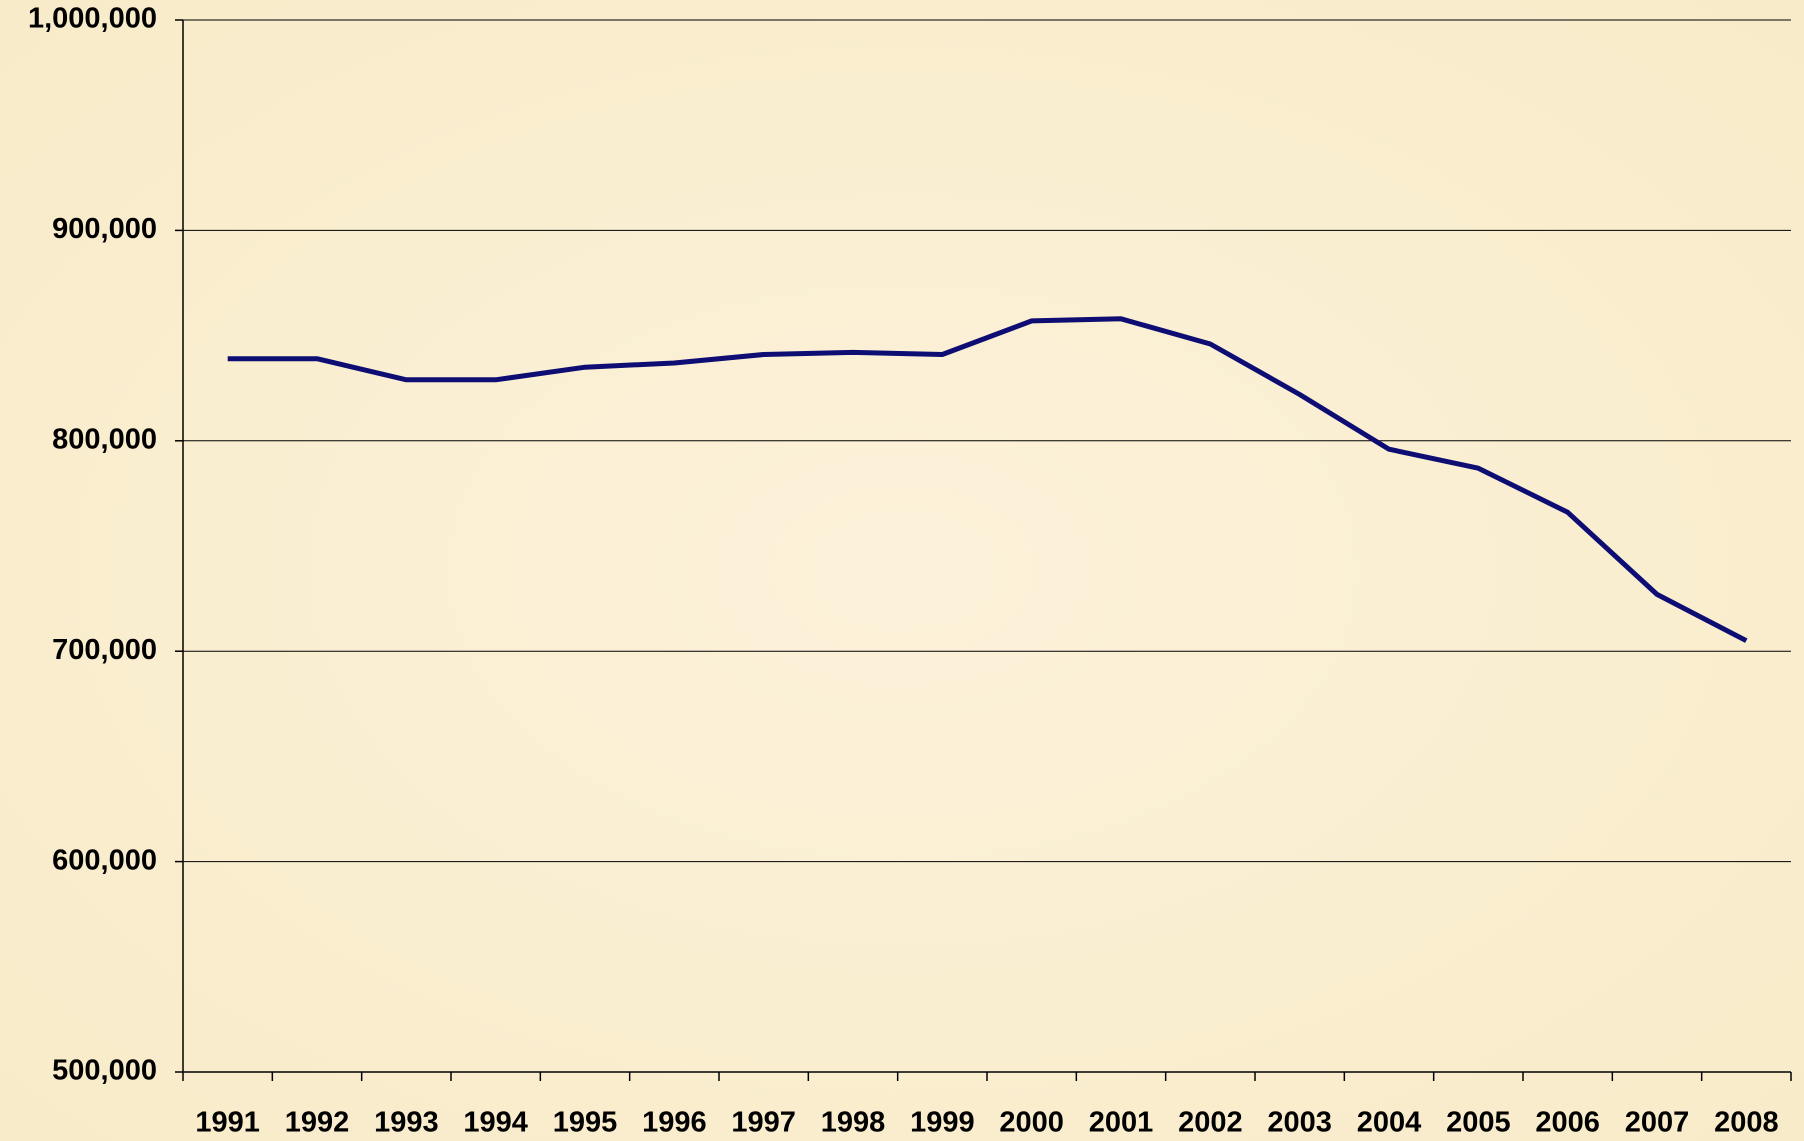 The width and height of the screenshot is (1804, 1141). Describe the element at coordinates (763, 1123) in the screenshot. I see `x-tick-label: 1997` at that location.